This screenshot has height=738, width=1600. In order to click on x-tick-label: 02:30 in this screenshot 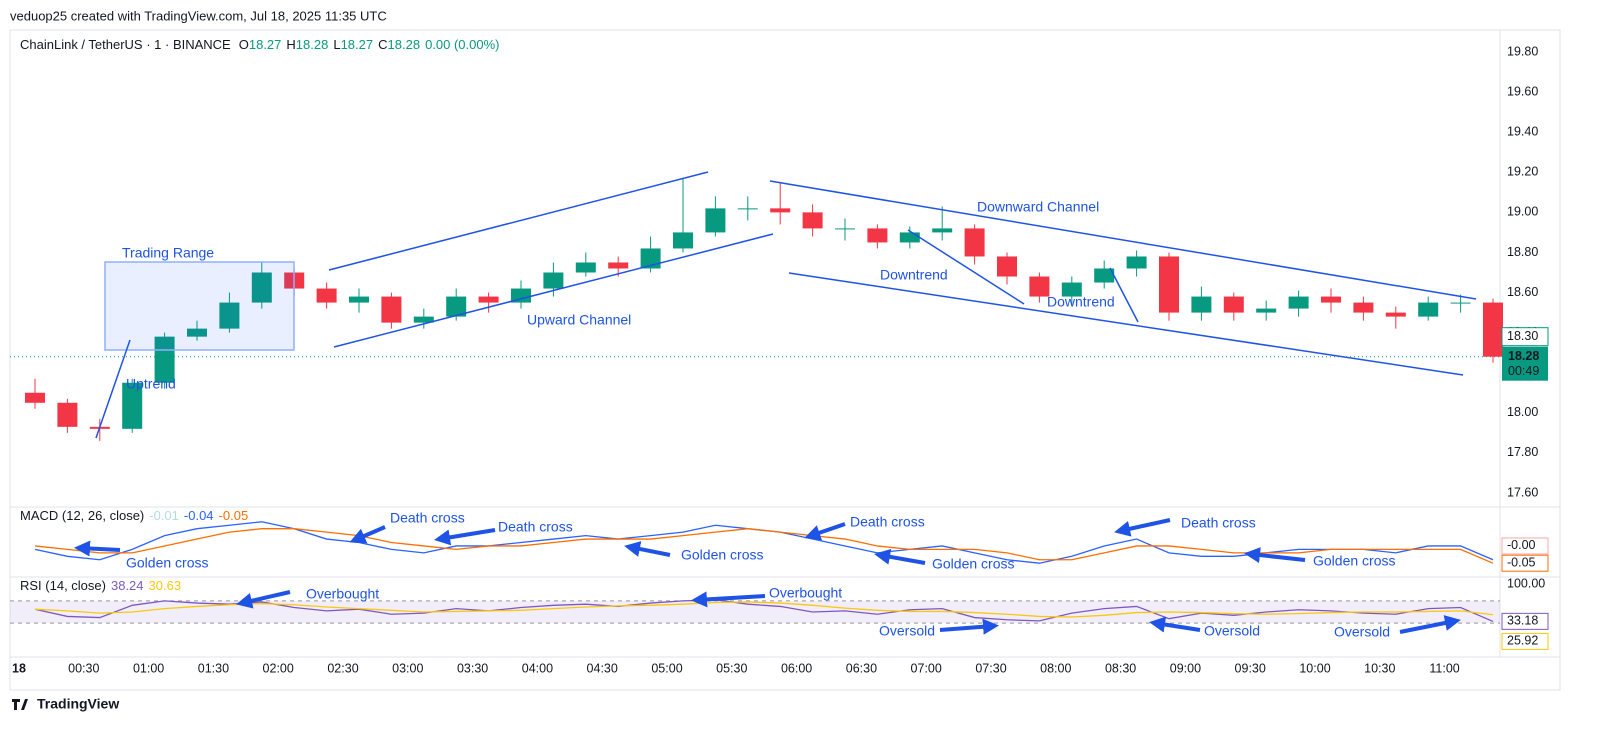, I will do `click(342, 668)`.